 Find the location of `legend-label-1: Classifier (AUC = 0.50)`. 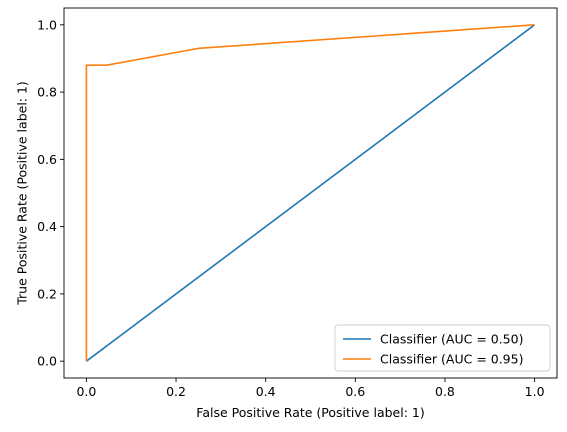

legend-label-1: Classifier (AUC = 0.50) is located at coordinates (451, 339).